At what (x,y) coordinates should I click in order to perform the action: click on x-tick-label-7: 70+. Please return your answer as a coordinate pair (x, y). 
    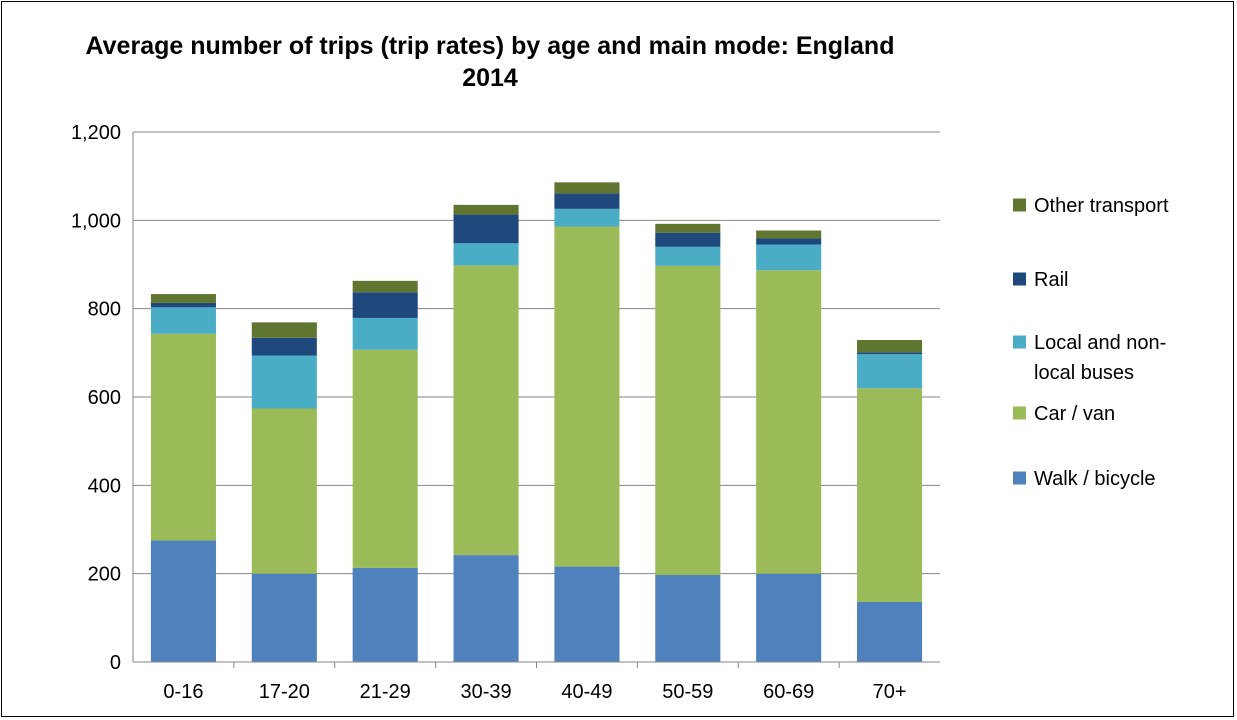
    Looking at the image, I should click on (890, 692).